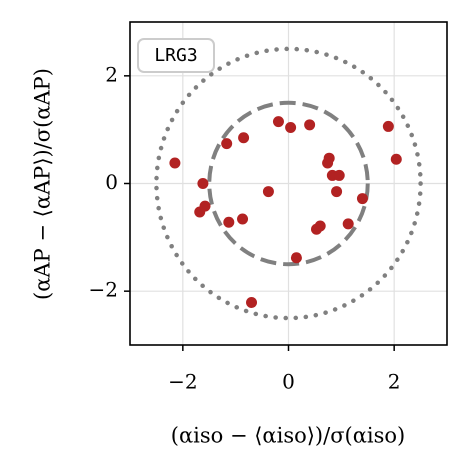  What do you see at coordinates (182, 382) in the screenshot?
I see `x-tick-label: −2` at bounding box center [182, 382].